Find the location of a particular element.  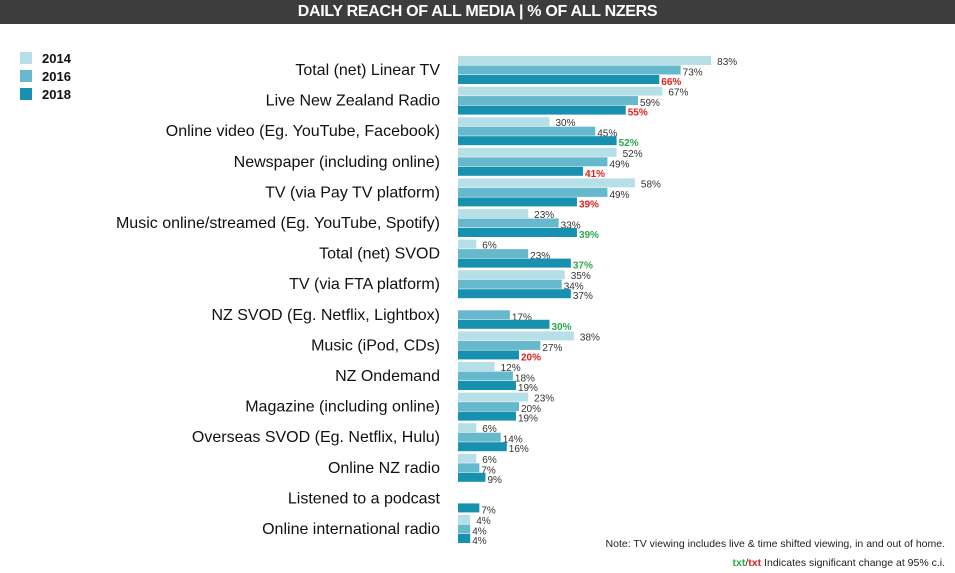

value-label-2016: 18% is located at coordinates (525, 379).